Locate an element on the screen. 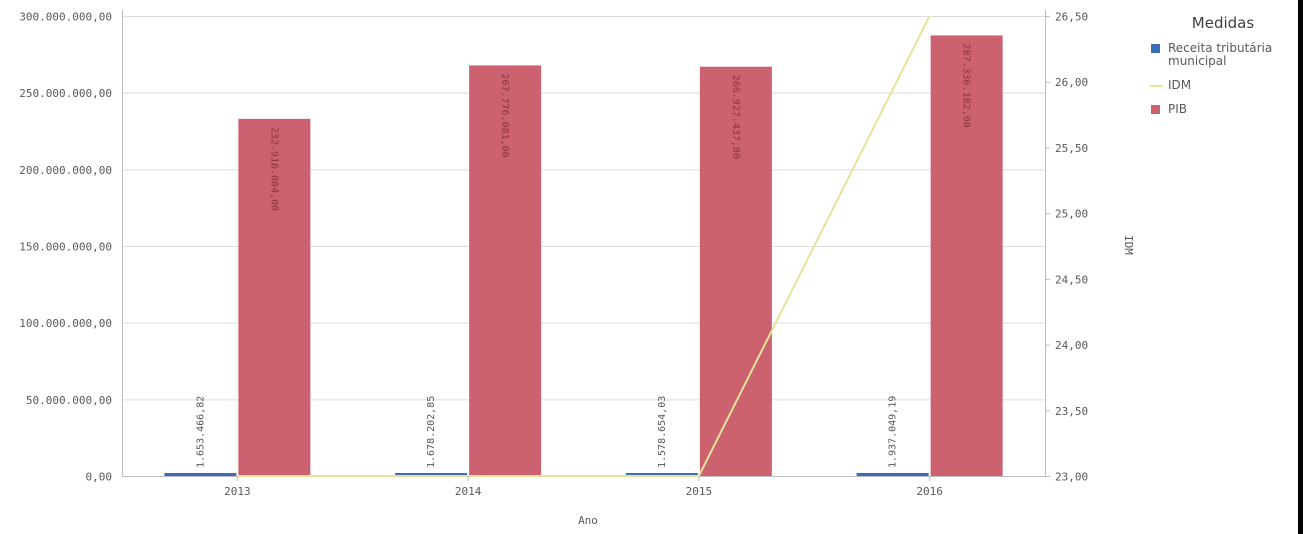  legend-item-idm: IDM is located at coordinates (1223, 85).